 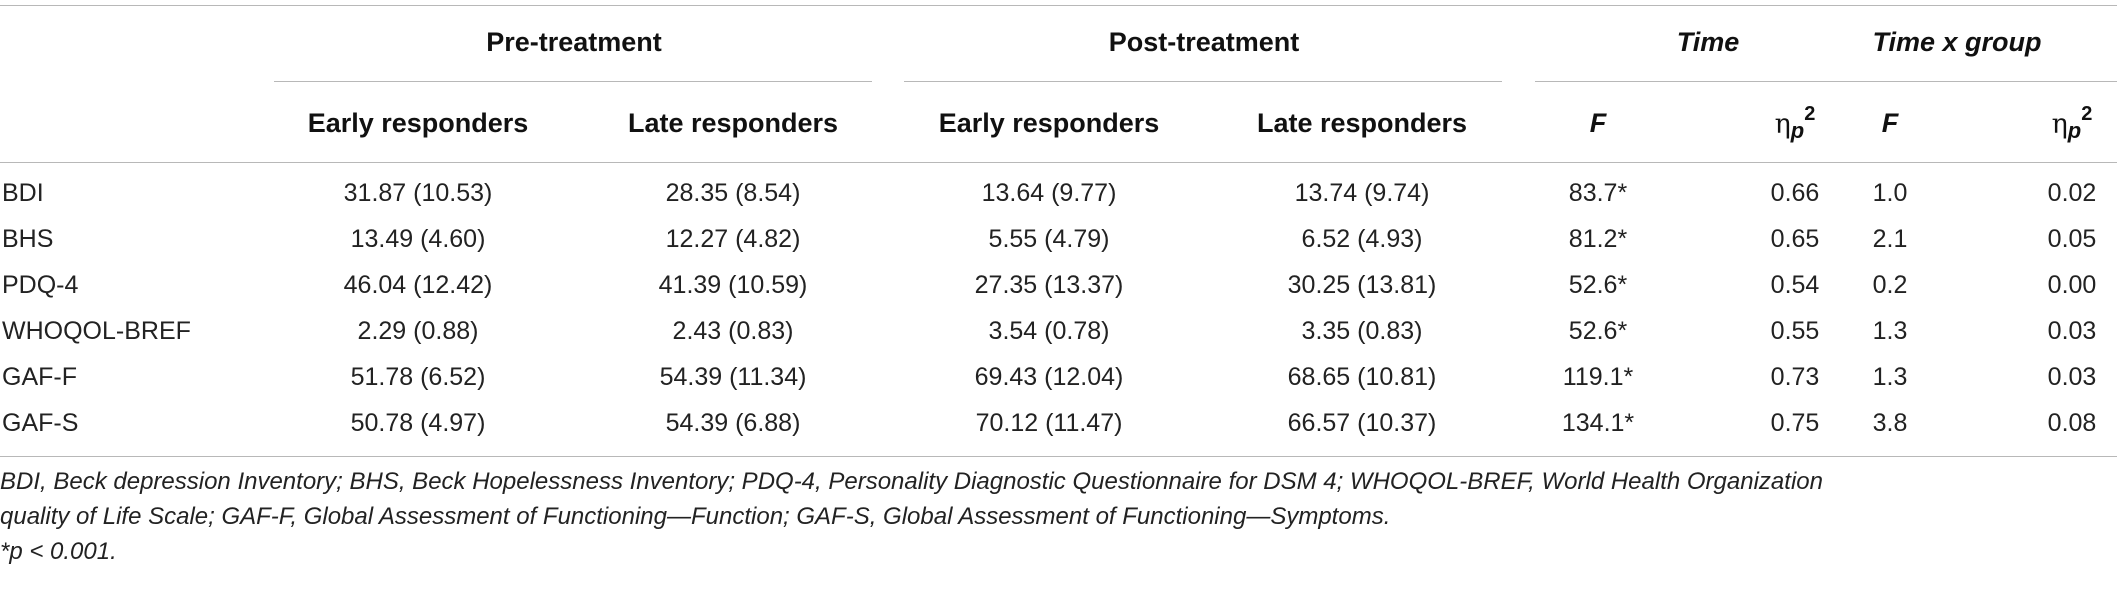 What do you see at coordinates (1362, 331) in the screenshot?
I see `cell-post-late: 3.35 (0.83)` at bounding box center [1362, 331].